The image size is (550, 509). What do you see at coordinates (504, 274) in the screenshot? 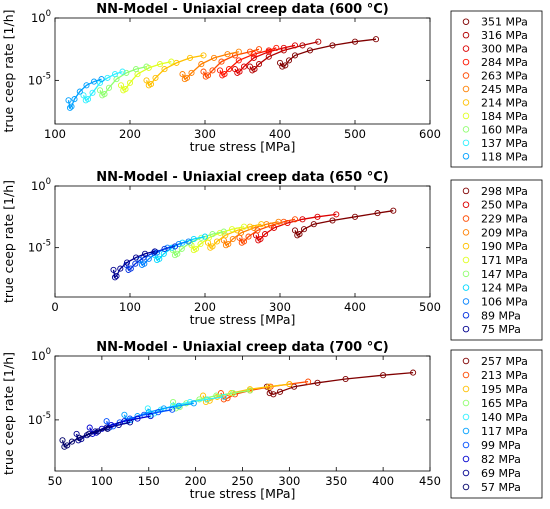
I see `legend-entry: 147 MPa` at bounding box center [504, 274].